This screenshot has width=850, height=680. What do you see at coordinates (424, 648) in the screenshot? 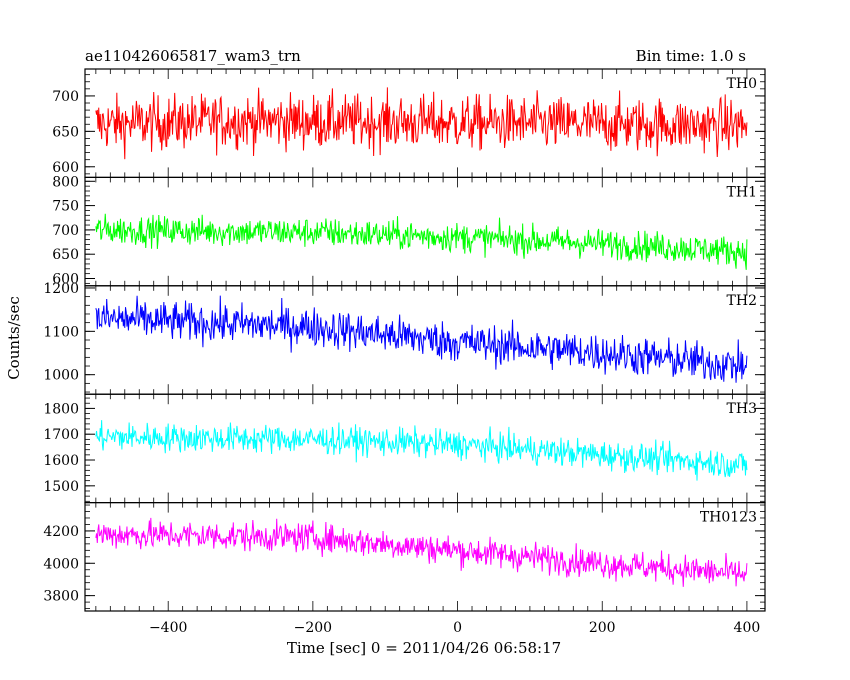
I see `x-axis-title: Time [sec] 0 = 2011/04/26 06:58:17` at bounding box center [424, 648].